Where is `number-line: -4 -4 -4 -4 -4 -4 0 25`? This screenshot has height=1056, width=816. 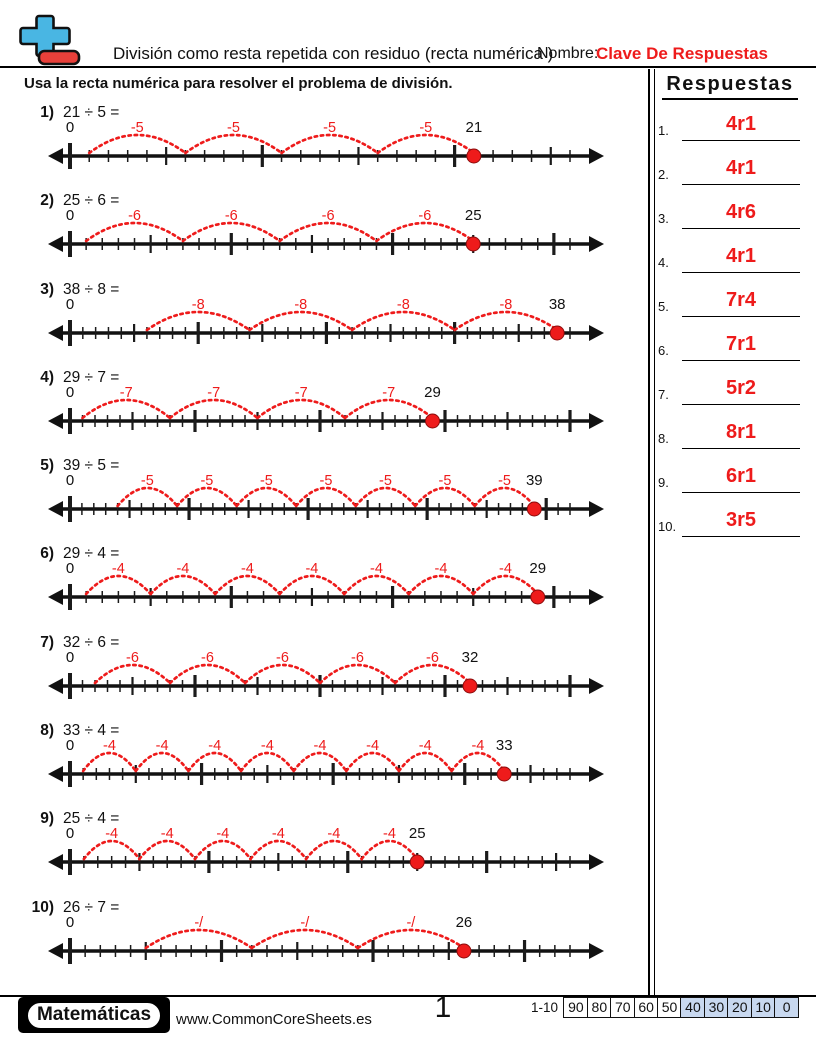
number-line: -4 -4 -4 -4 -4 -4 0 25 is located at coordinates (326, 850).